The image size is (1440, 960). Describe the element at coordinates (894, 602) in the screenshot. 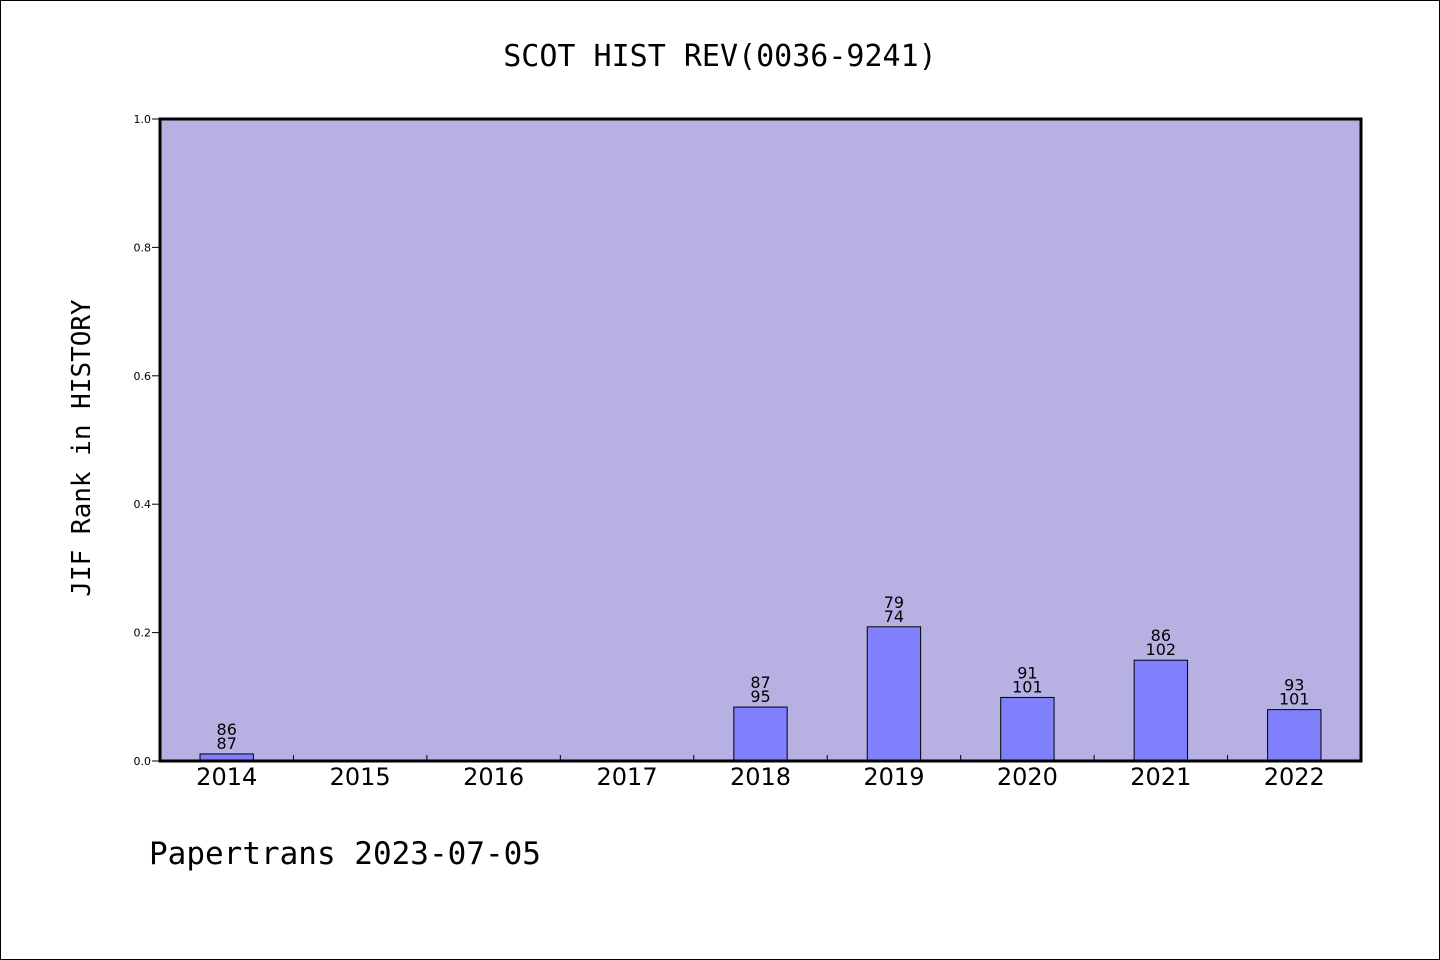

I see `data-label-rank: 79` at that location.